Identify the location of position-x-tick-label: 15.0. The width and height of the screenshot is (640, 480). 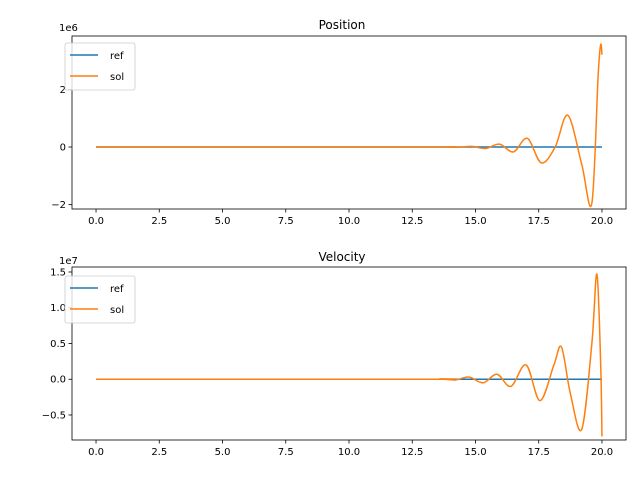
(475, 221).